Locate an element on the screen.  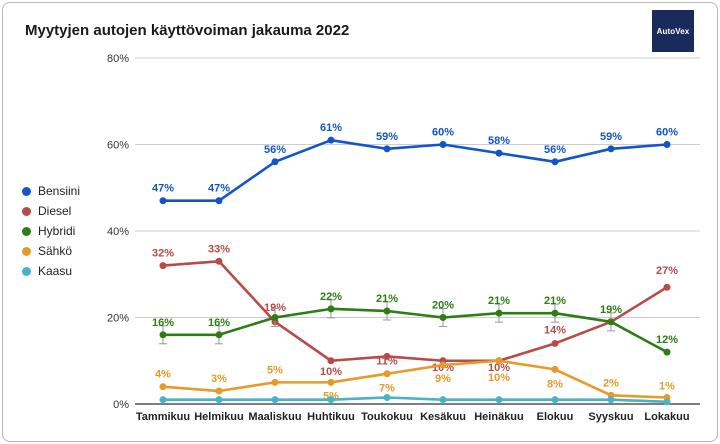
series-line-bensiini is located at coordinates (415, 170).